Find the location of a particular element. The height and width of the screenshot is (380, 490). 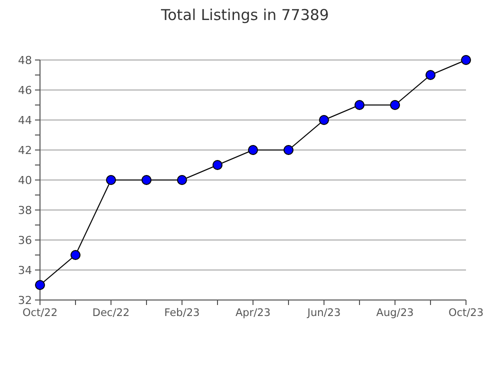

y-tick-label: 34 is located at coordinates (25, 270).